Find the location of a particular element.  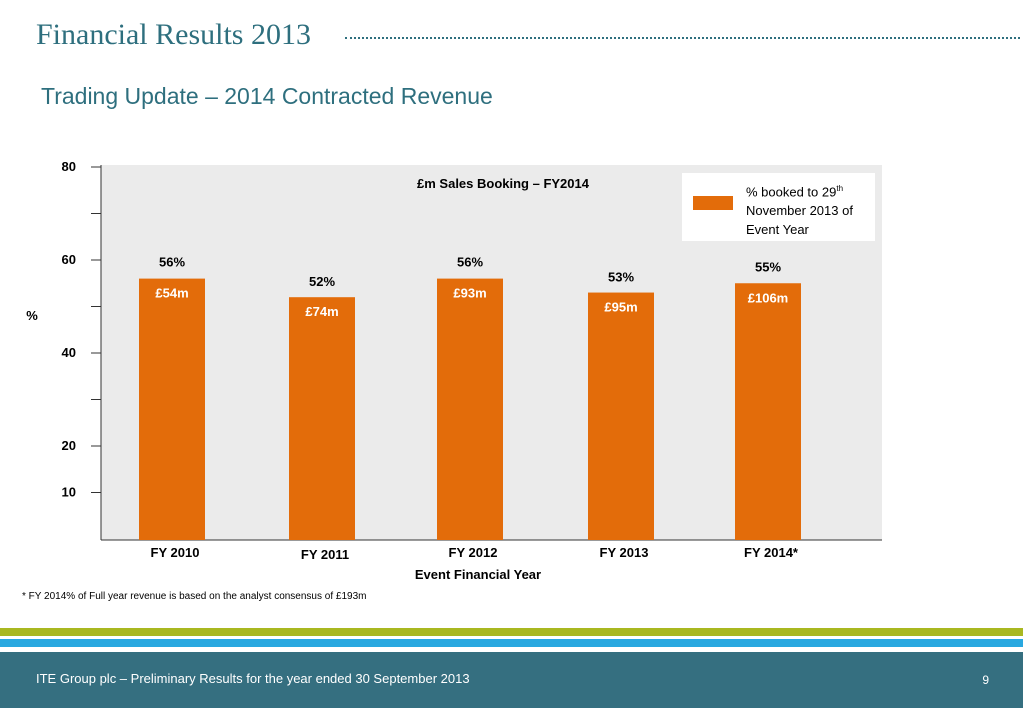

bar-value-label: 55% is located at coordinates (768, 266).